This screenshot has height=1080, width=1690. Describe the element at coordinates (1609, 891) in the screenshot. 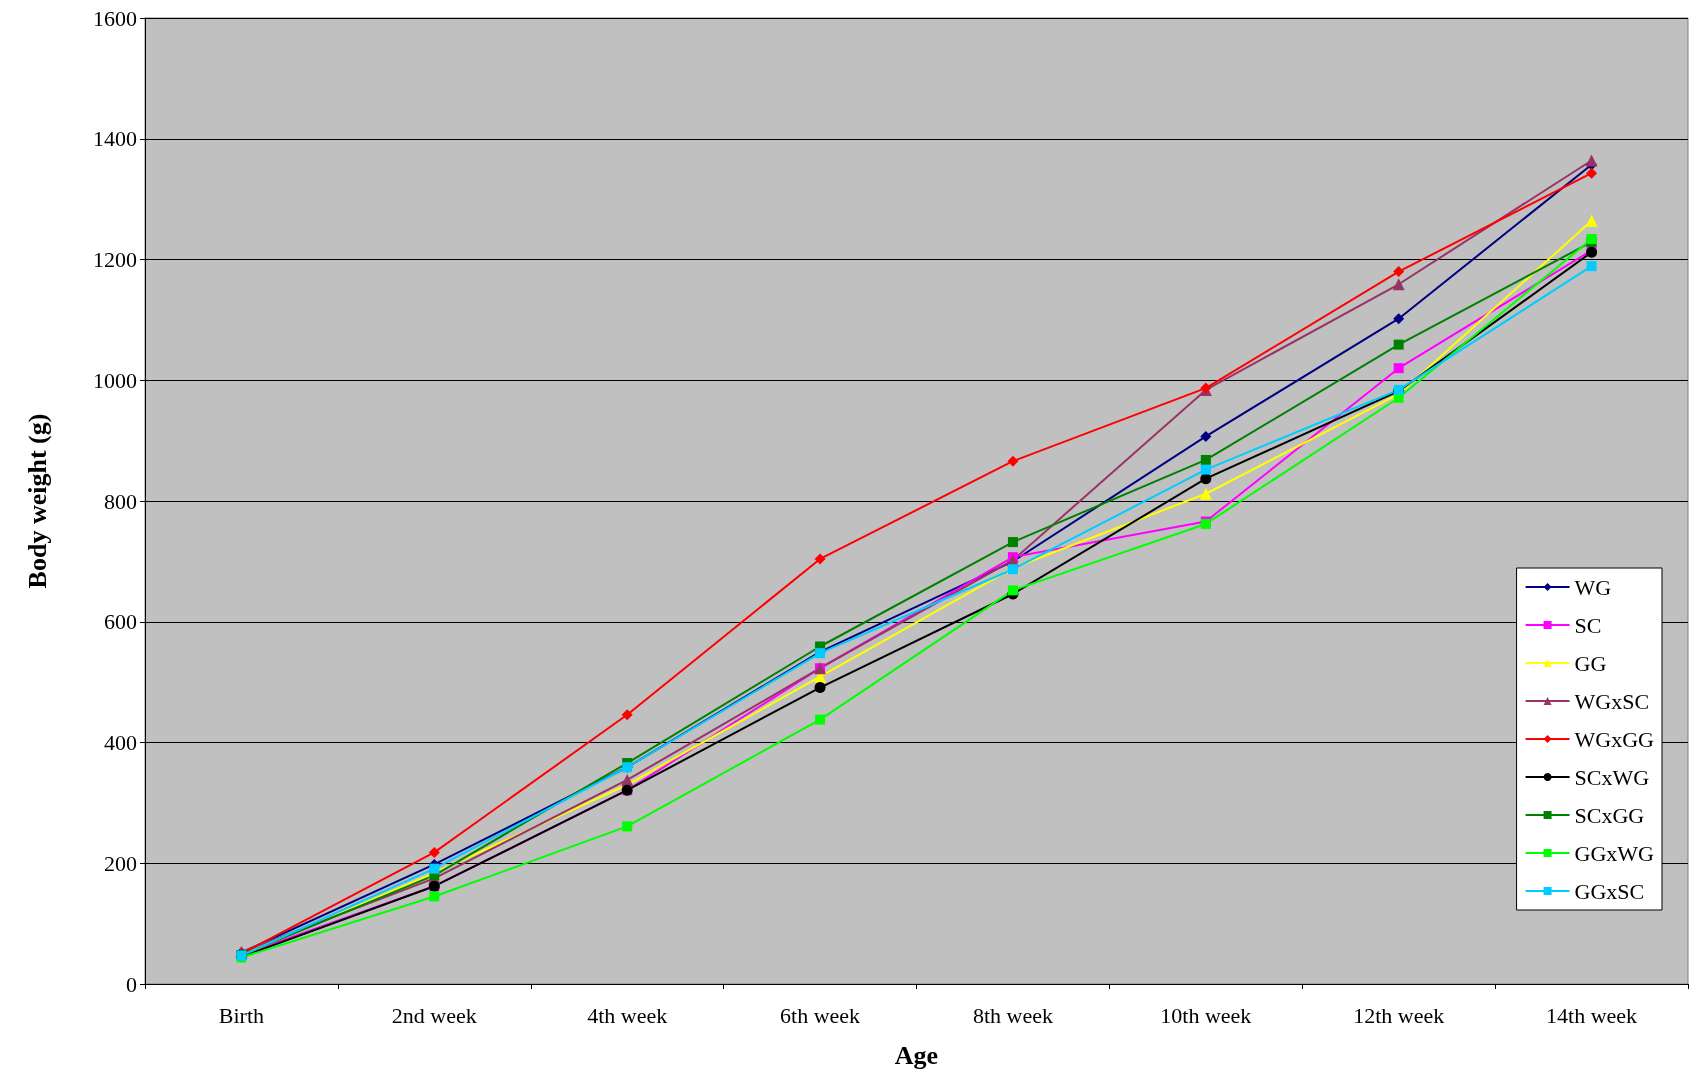

I see `legend-label: GGxSC` at that location.